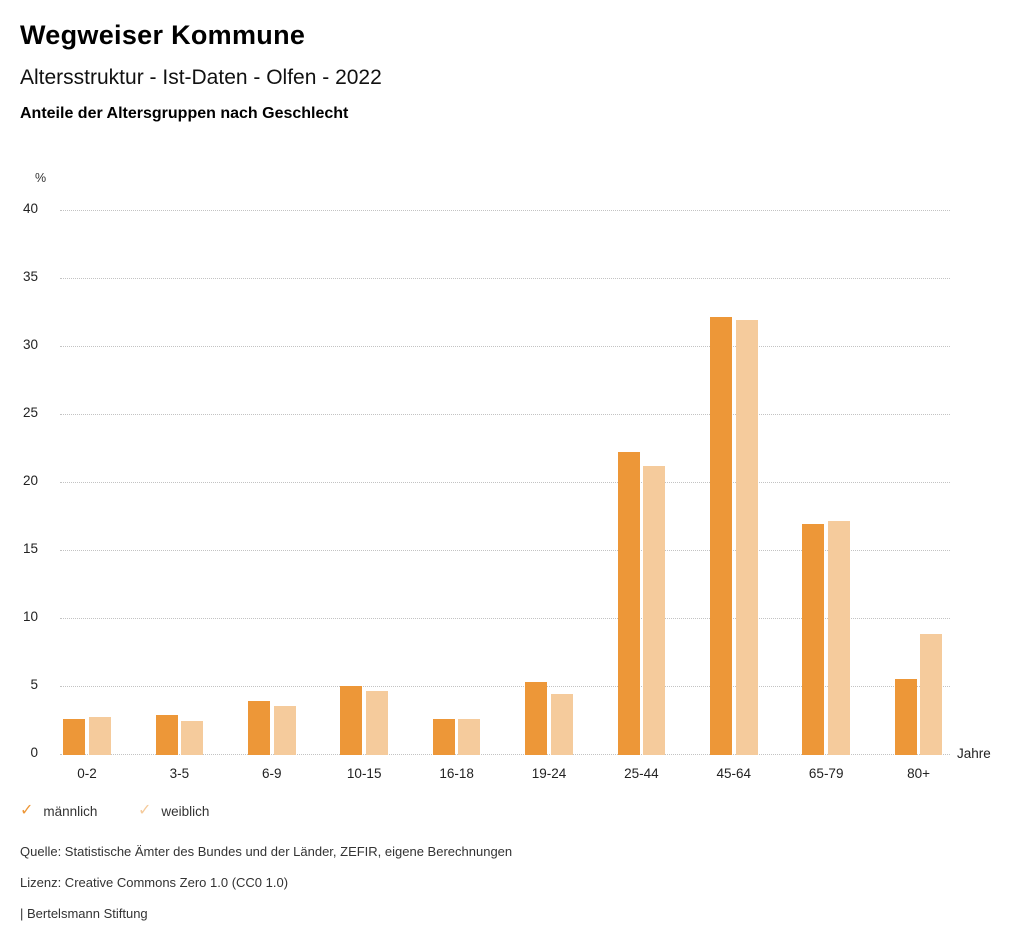 The width and height of the screenshot is (1024, 946). Describe the element at coordinates (628, 603) in the screenshot. I see `bar-männlich-25-44` at that location.